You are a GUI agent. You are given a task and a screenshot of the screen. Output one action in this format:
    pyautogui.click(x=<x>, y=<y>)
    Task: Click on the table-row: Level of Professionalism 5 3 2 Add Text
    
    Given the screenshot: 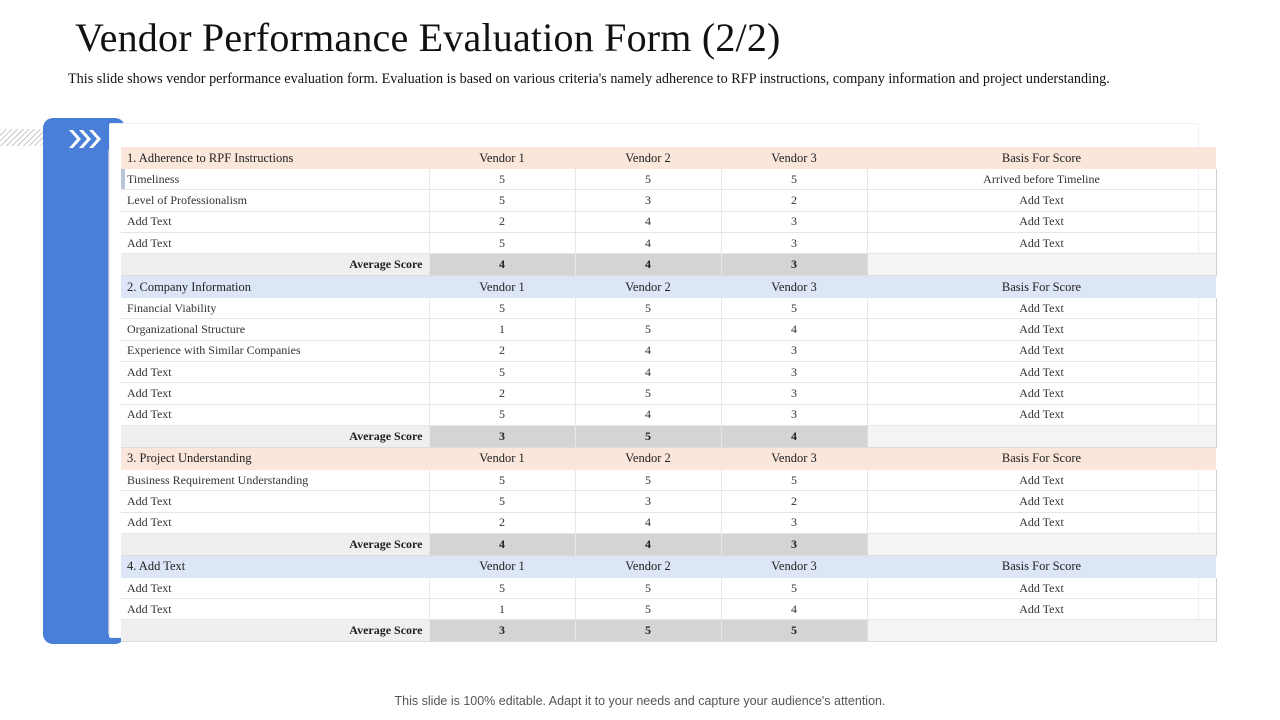 What is the action you would take?
    pyautogui.click(x=669, y=200)
    